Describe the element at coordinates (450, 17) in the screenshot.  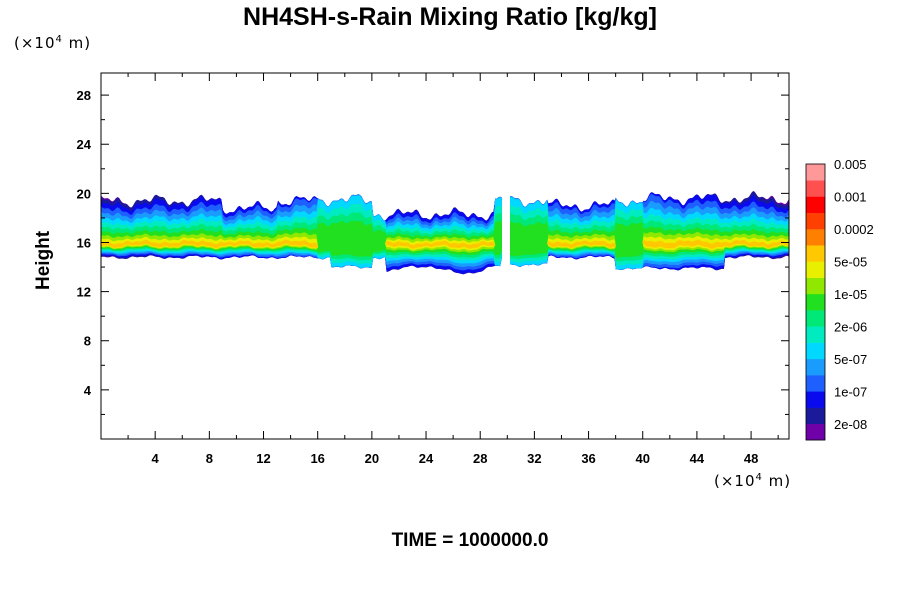
I see `chart-title: NH4SH-s-Rain Mixing Ratio [kg/kg]` at that location.